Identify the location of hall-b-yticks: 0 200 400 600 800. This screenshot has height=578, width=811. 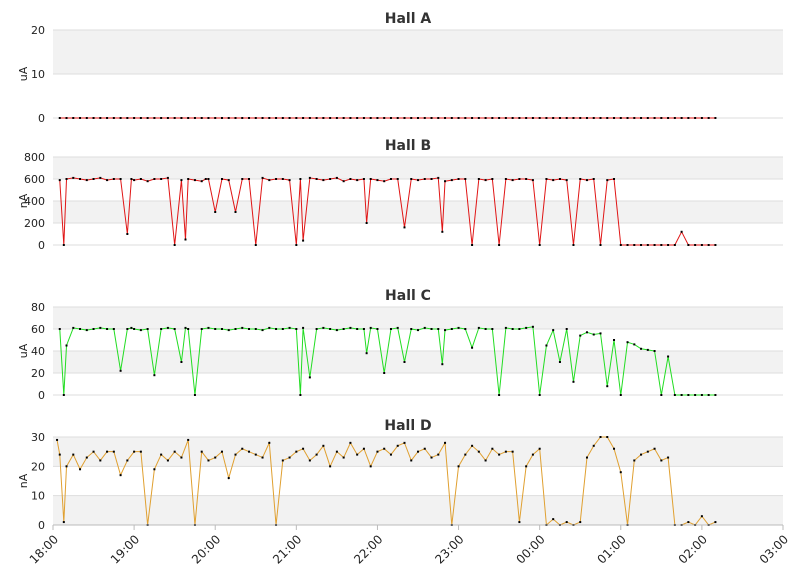
(34, 201).